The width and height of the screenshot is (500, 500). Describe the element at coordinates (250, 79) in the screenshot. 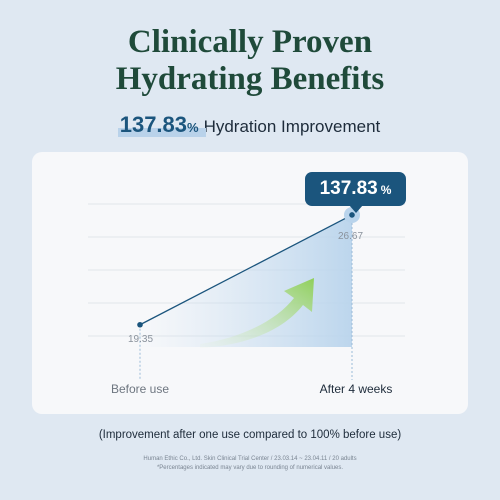

I see `title-line-2: Hydrating Benefits` at that location.